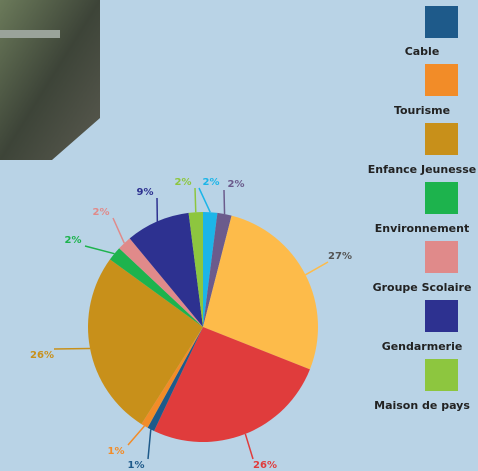 This screenshot has width=478, height=471. Describe the element at coordinates (422, 287) in the screenshot. I see `legend-label: Groupe Scolaire` at that location.